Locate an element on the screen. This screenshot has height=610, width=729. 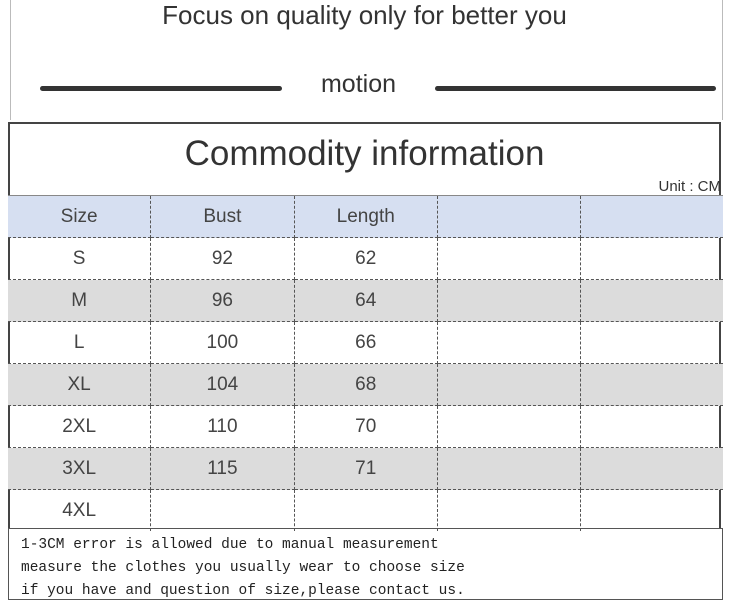
table-row: S 92 62 is located at coordinates (365, 258).